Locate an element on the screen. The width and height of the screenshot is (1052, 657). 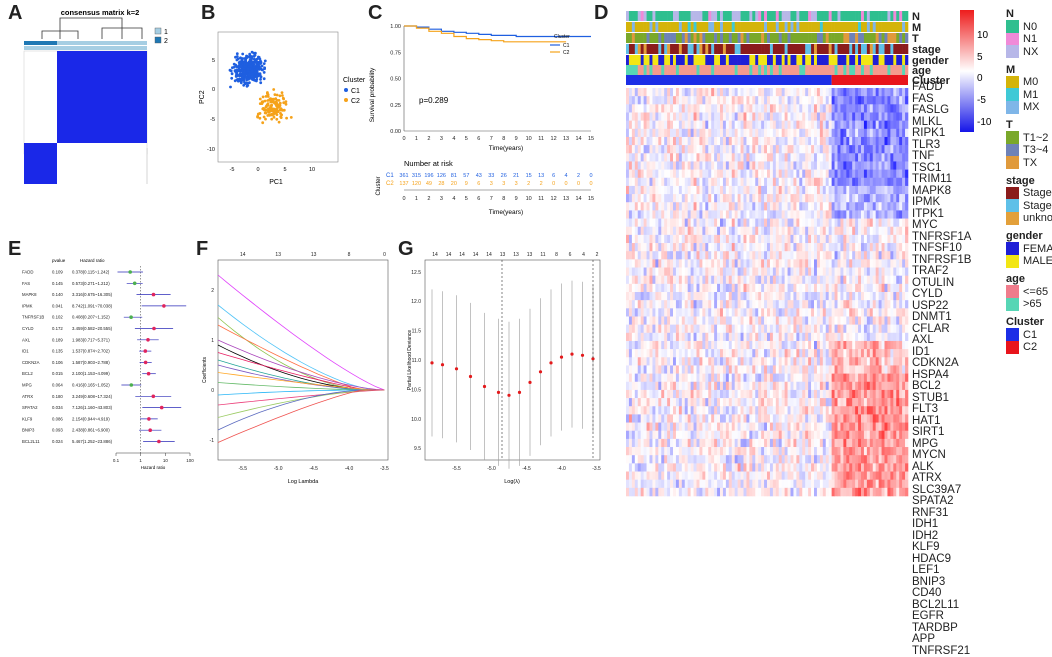
pca-point-c1 is located at coordinates (242, 60).